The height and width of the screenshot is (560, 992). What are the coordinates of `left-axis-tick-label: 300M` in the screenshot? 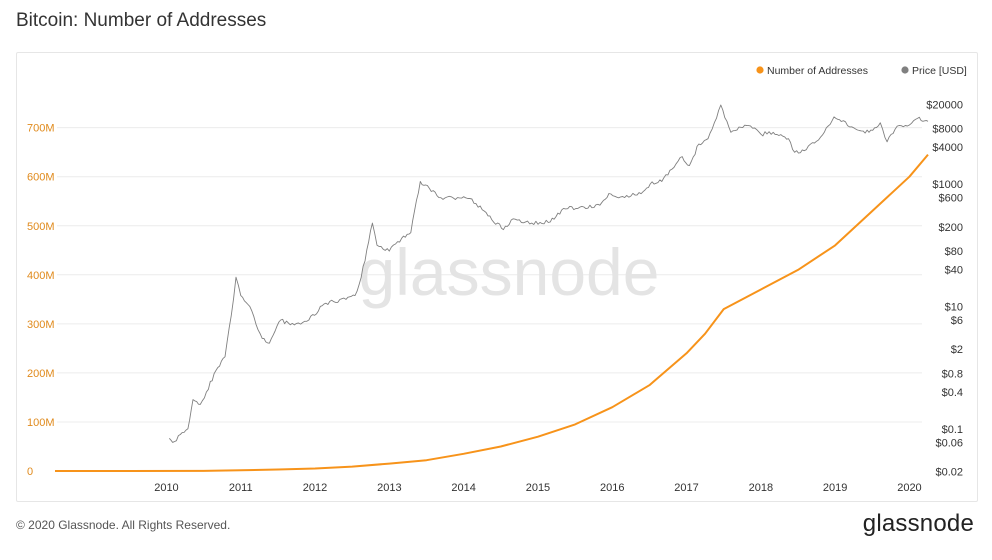 It's located at (41, 325).